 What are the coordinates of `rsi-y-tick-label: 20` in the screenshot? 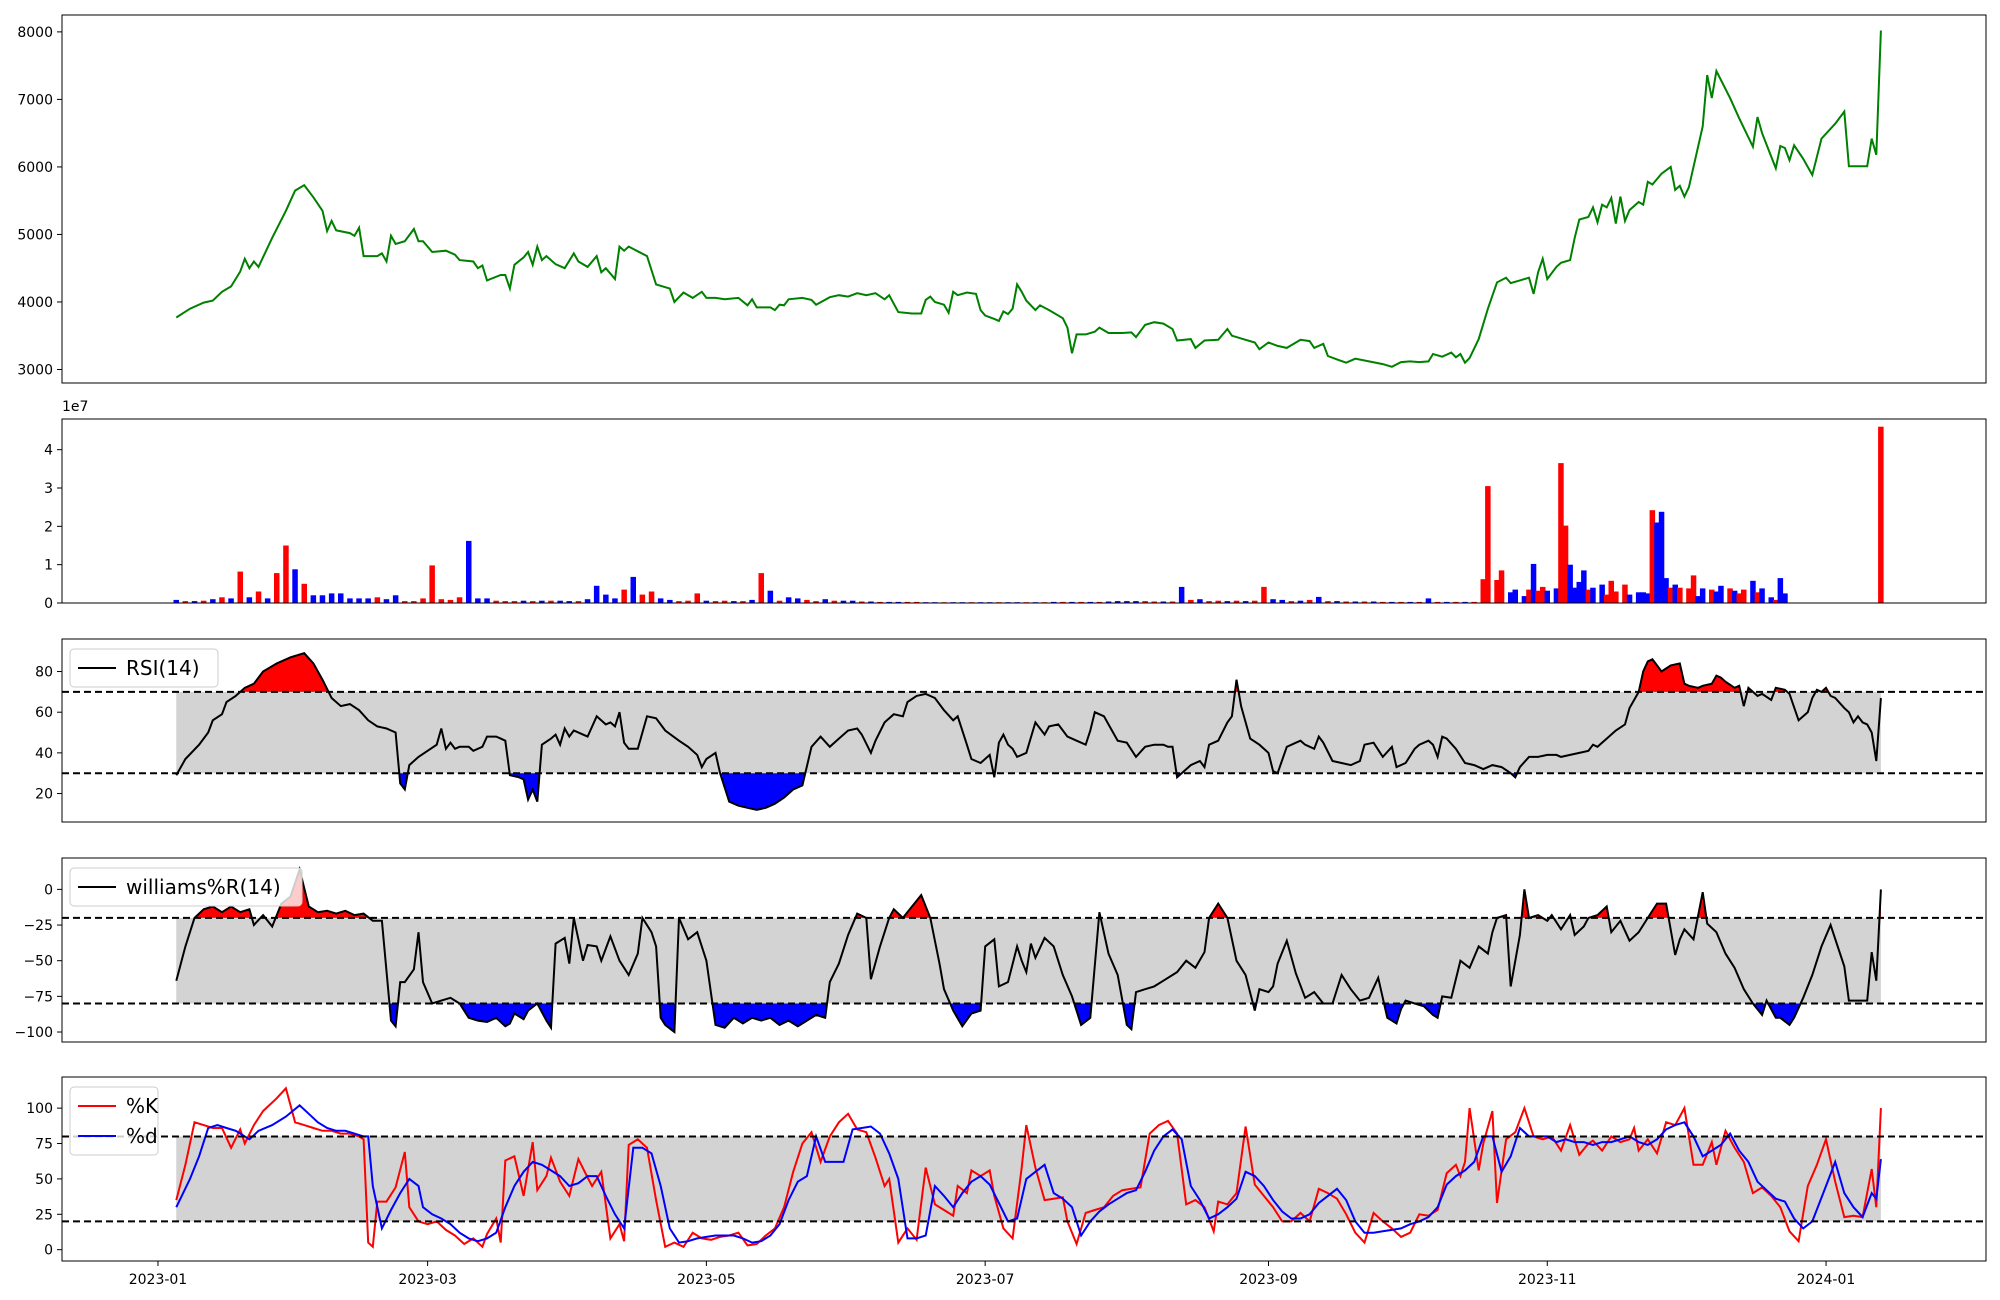 It's located at (44, 795).